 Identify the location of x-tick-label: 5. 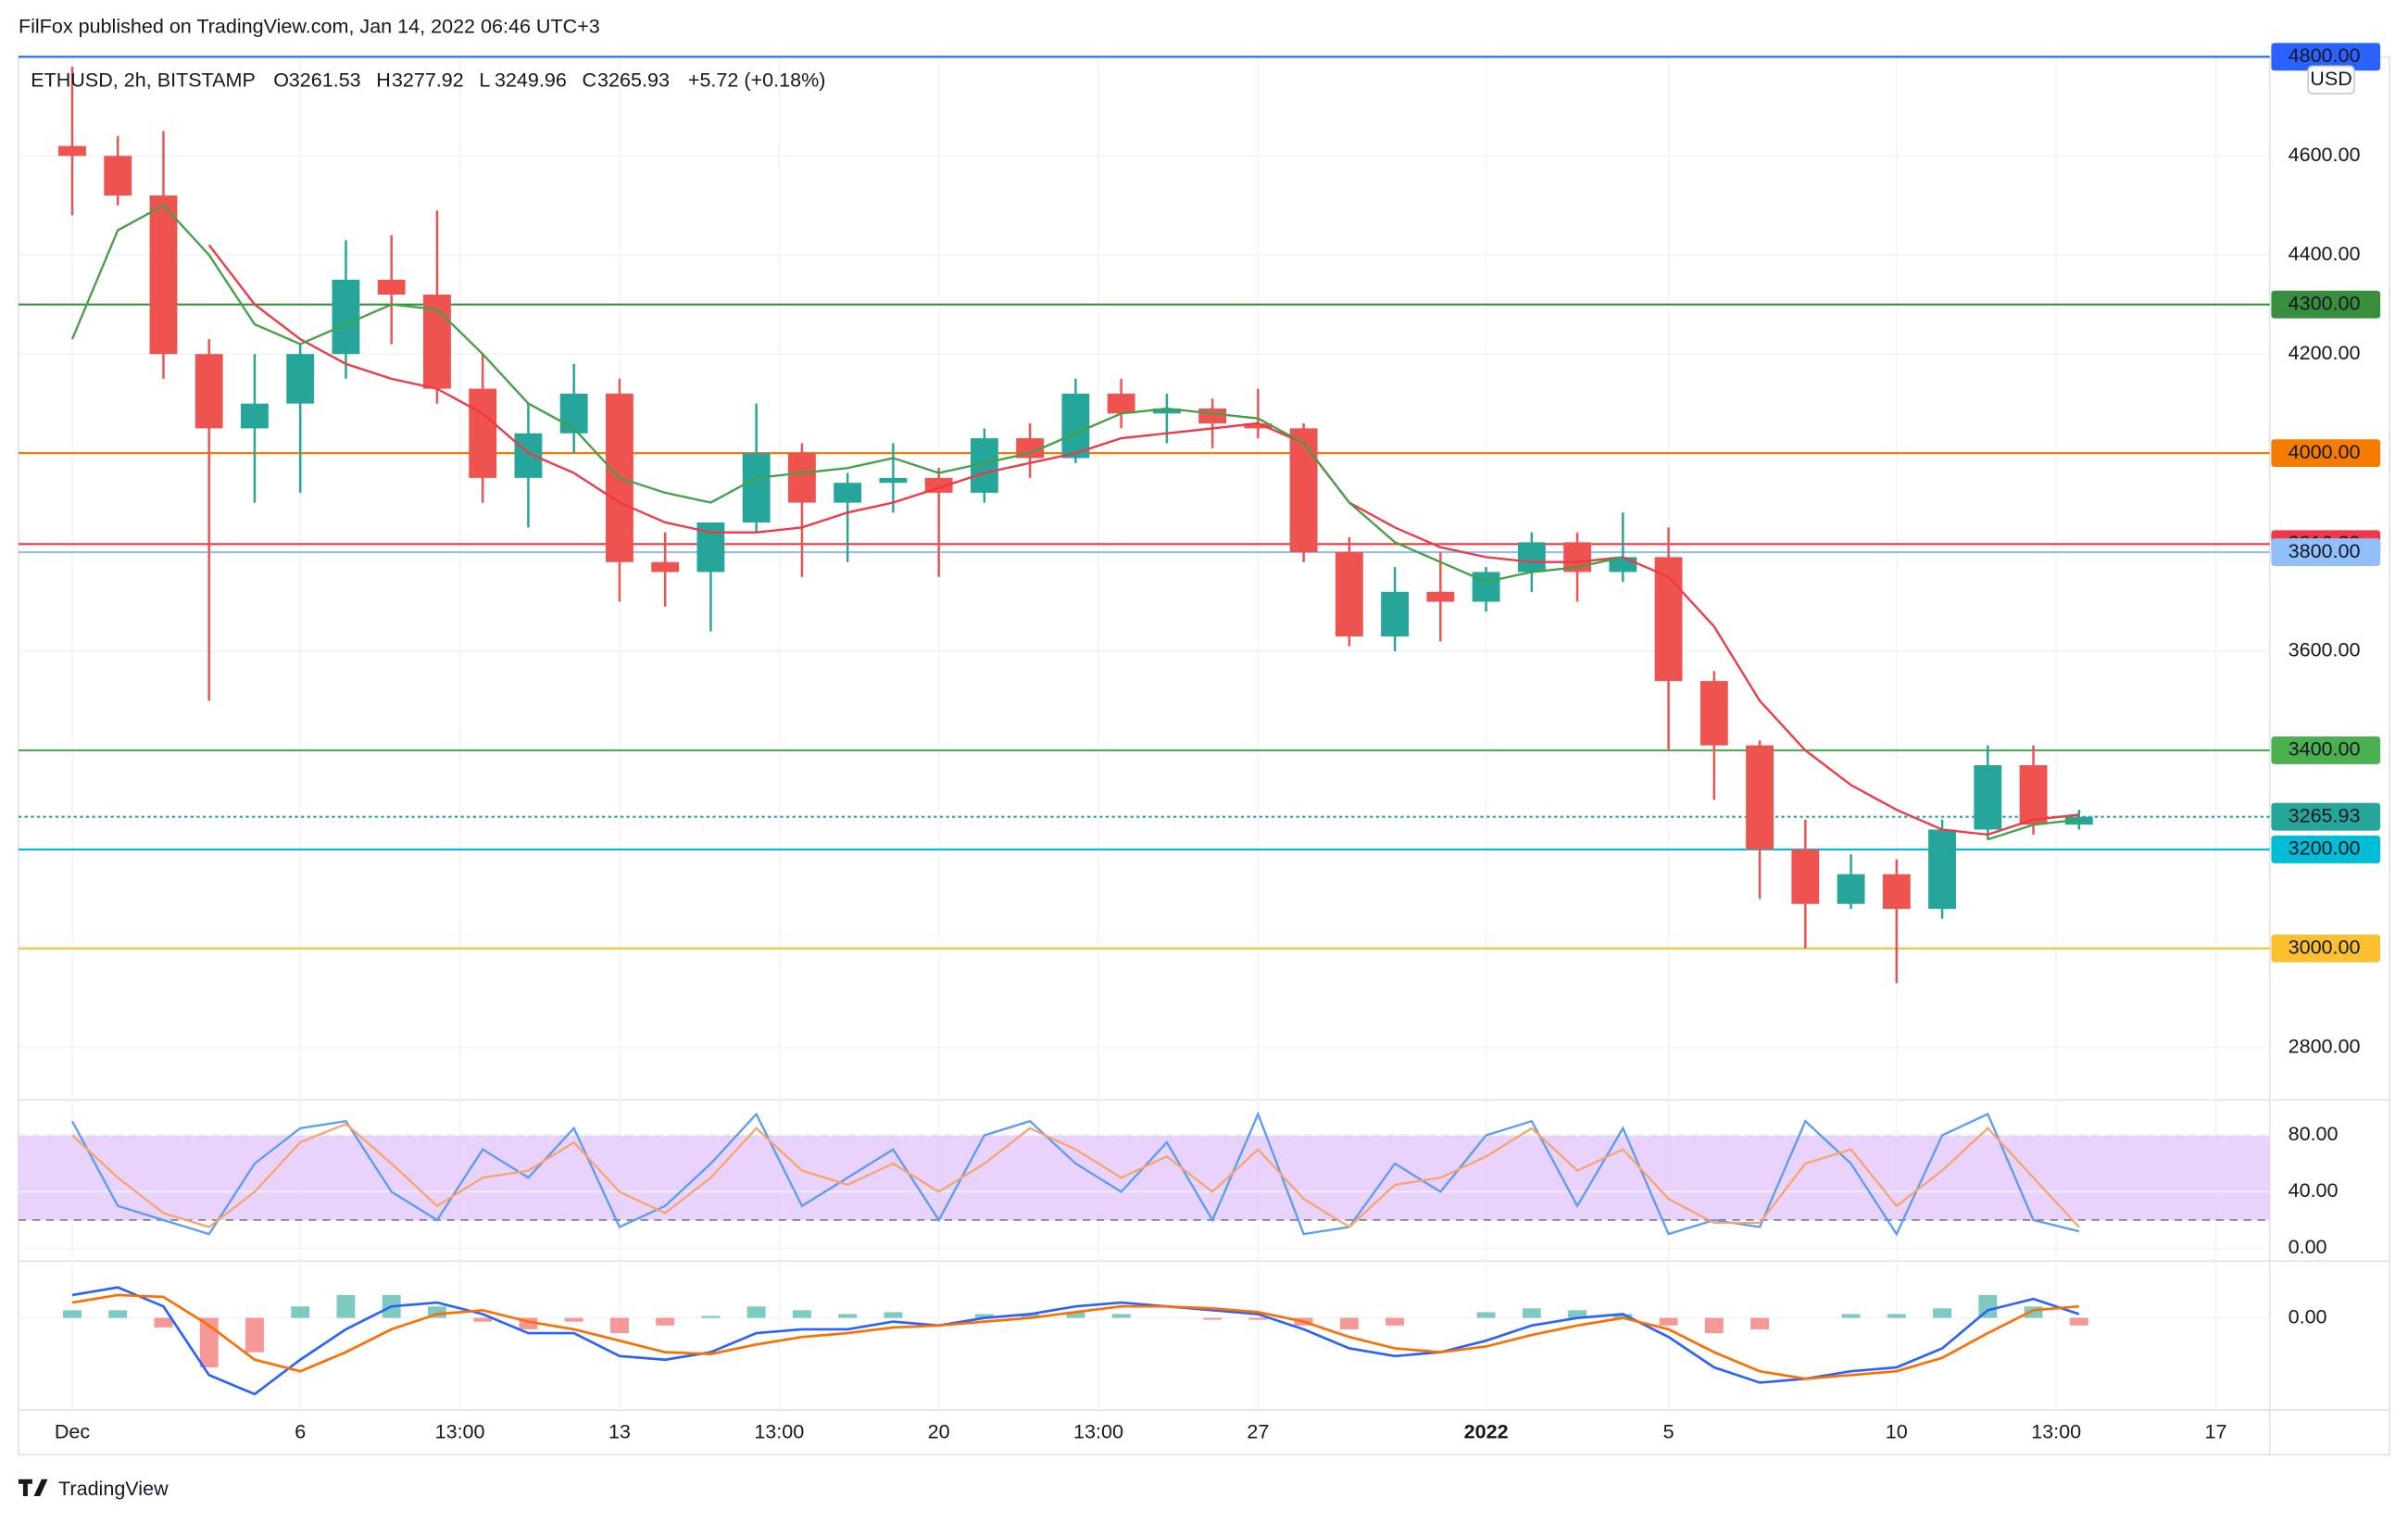
(1669, 1431).